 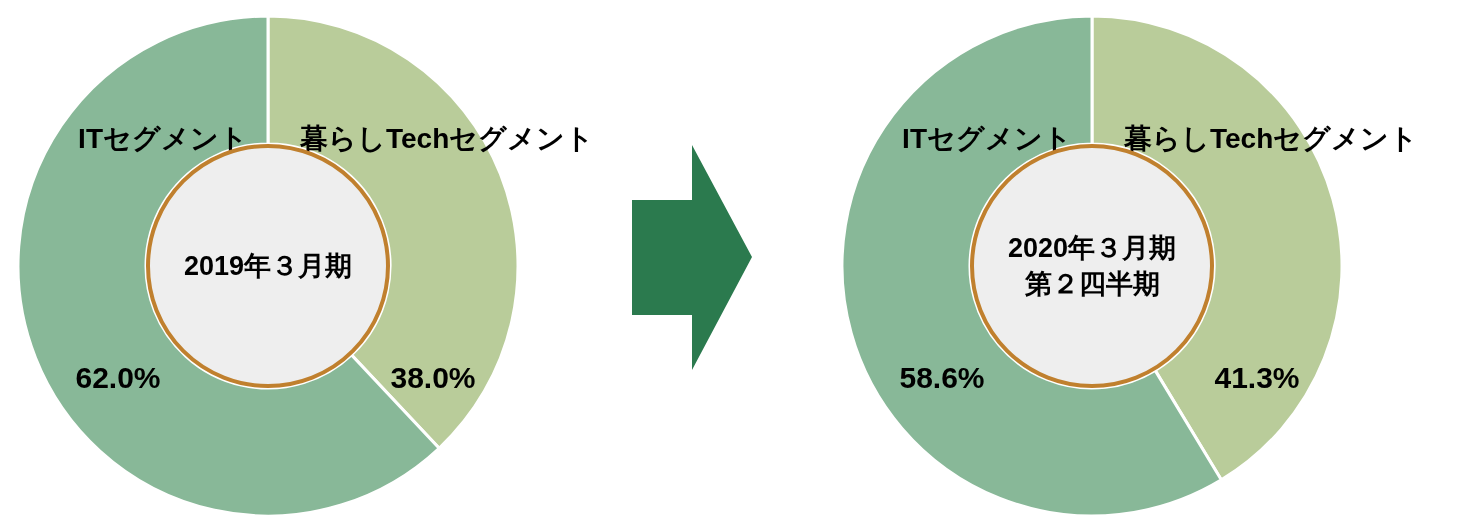 What do you see at coordinates (1257, 377) in the screenshot?
I see `data-label: 41.3%` at bounding box center [1257, 377].